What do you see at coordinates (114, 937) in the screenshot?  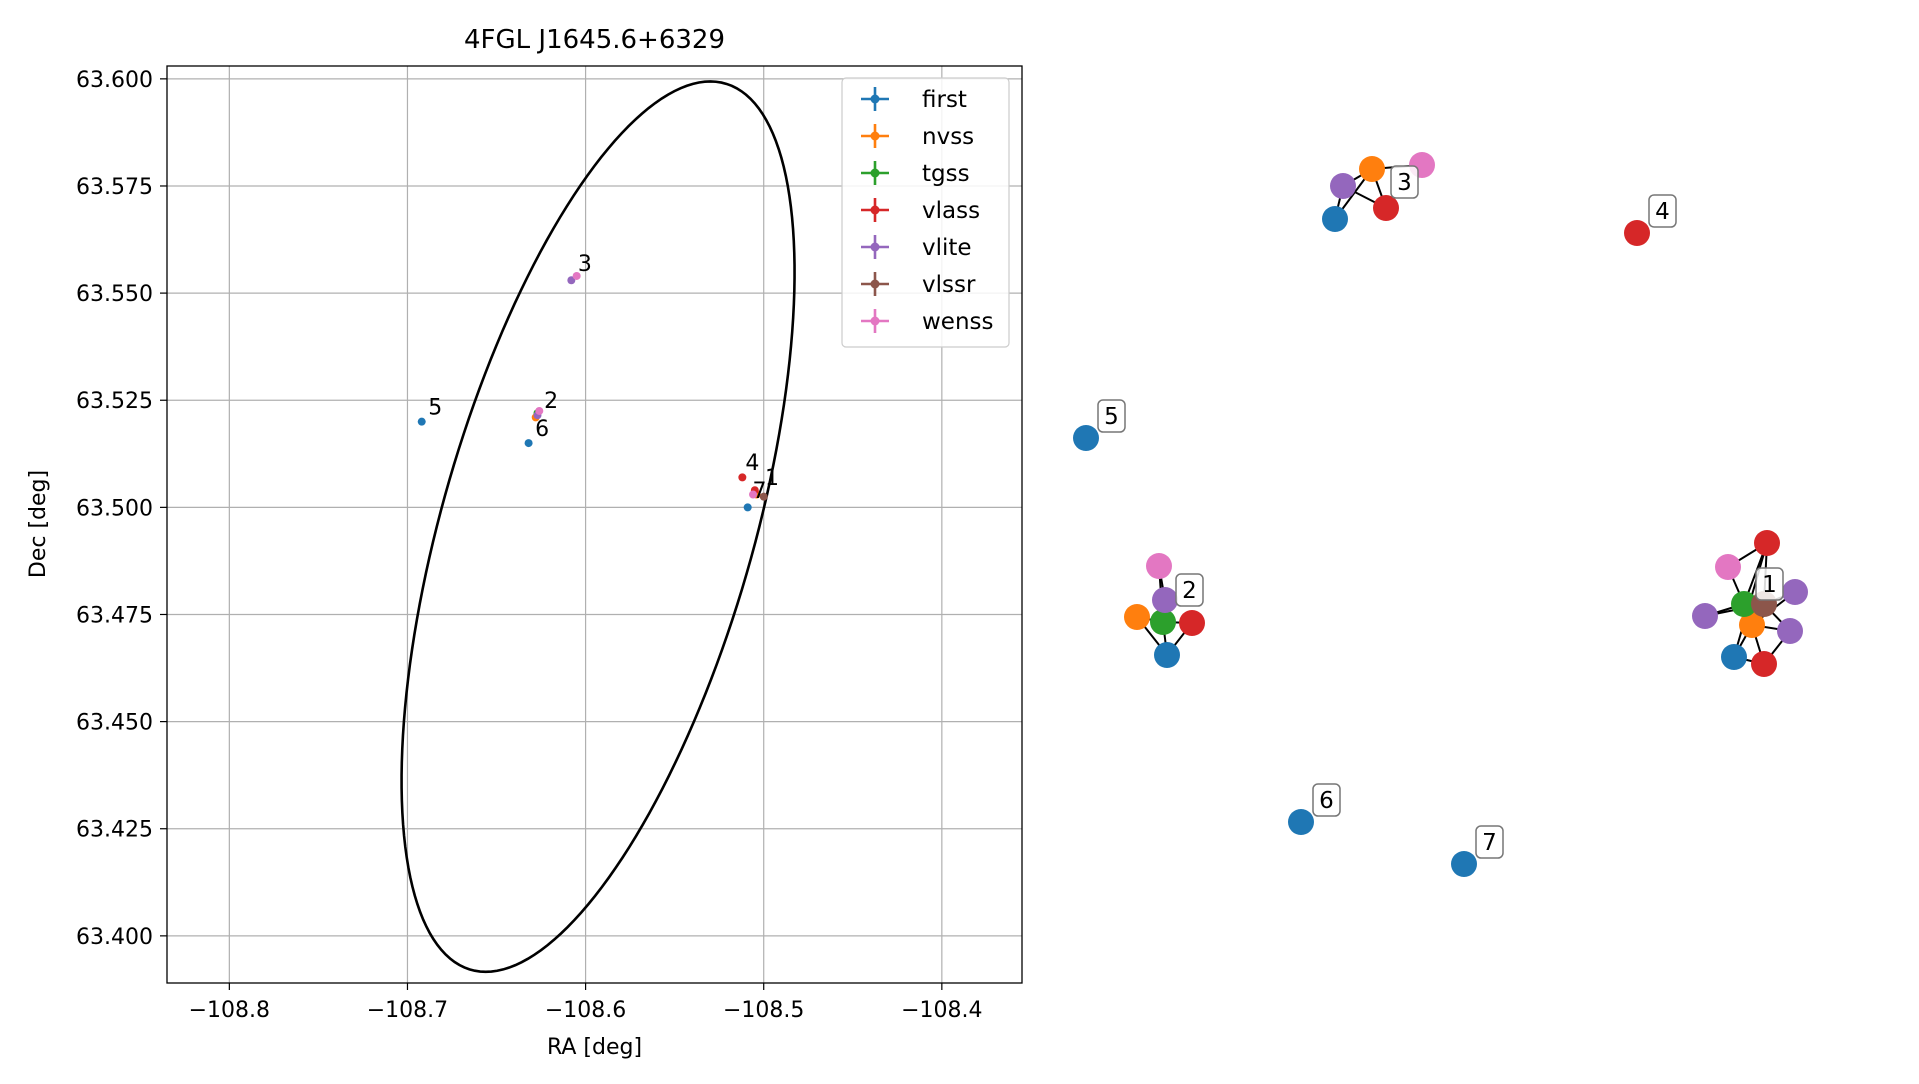 I see `y-tick-label: 63.400` at bounding box center [114, 937].